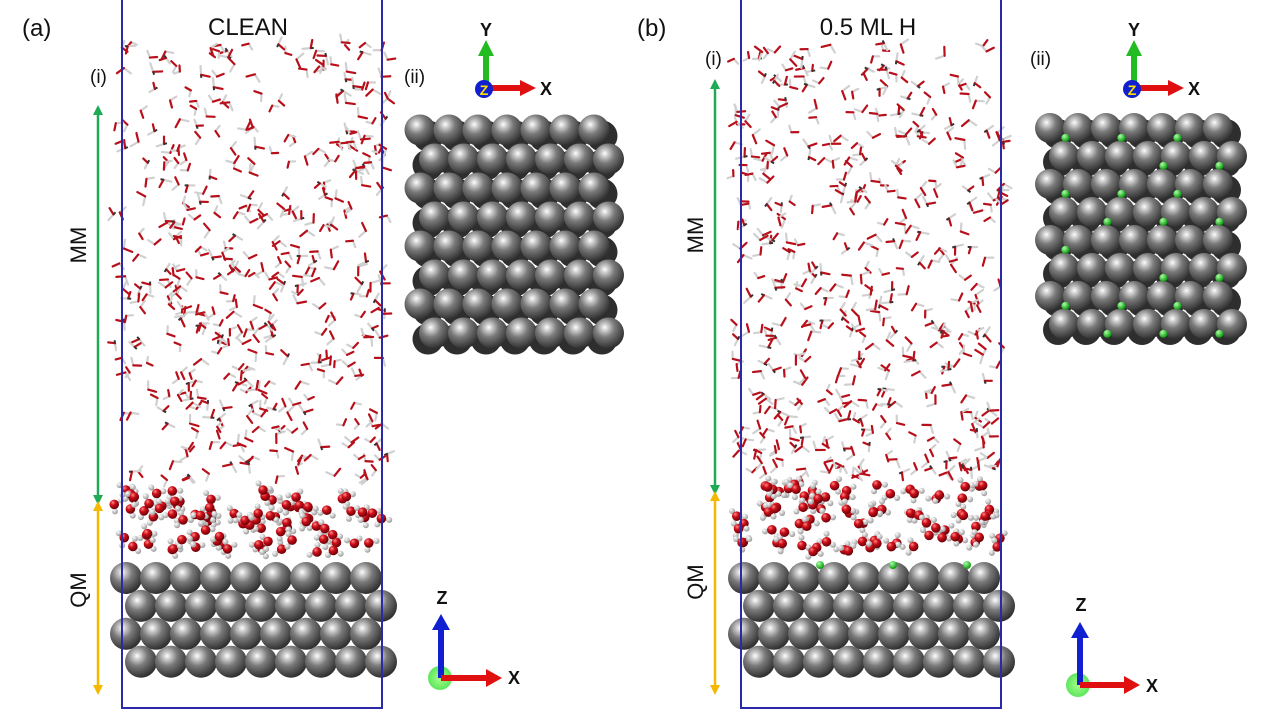 This screenshot has width=1280, height=720. I want to click on panel-label: (b), so click(651, 28).